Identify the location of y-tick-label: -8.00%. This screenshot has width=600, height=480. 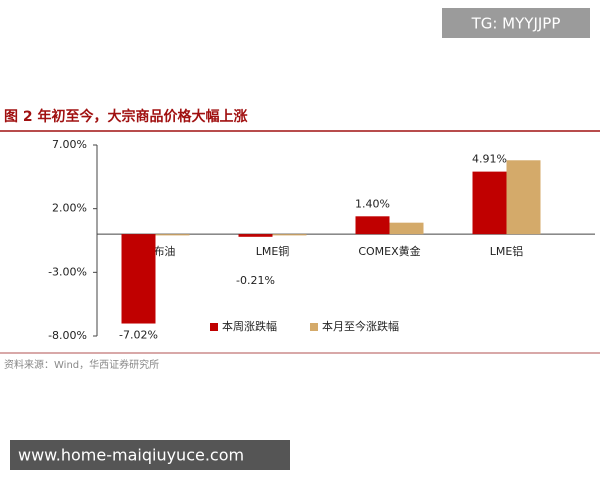
(67, 335).